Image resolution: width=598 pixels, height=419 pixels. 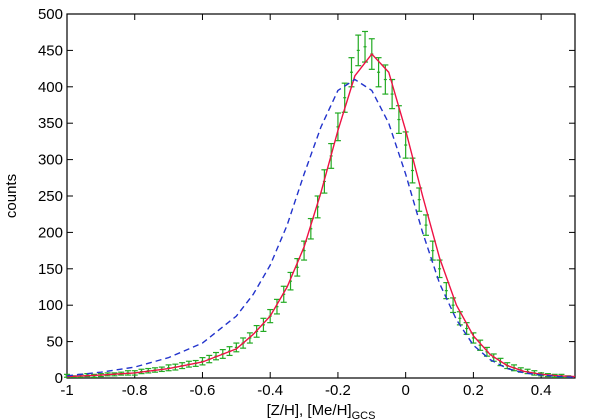 What do you see at coordinates (54, 342) in the screenshot?
I see `y-tick-label: 50` at bounding box center [54, 342].